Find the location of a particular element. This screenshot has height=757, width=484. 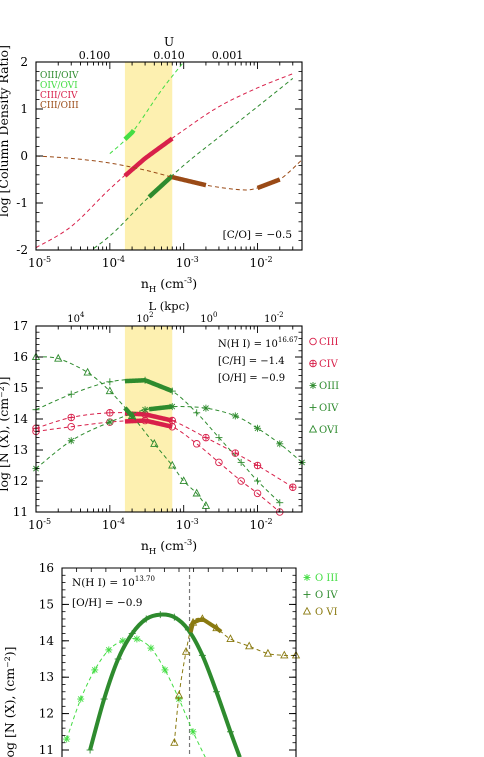

top-tick-label-2-1-base: 10 is located at coordinates (142, 319).